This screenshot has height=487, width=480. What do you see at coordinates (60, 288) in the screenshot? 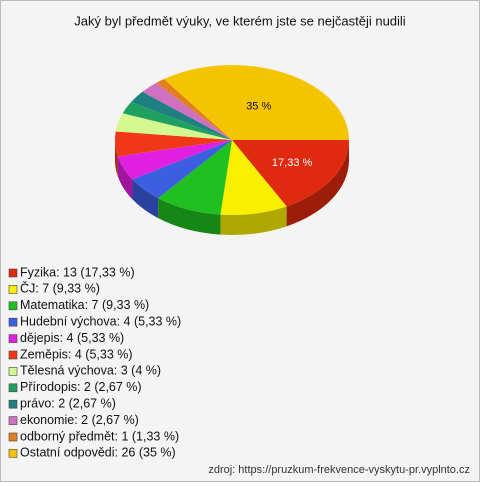
I see `legend-label: ČJ: 7 (9,33 %)` at bounding box center [60, 288].